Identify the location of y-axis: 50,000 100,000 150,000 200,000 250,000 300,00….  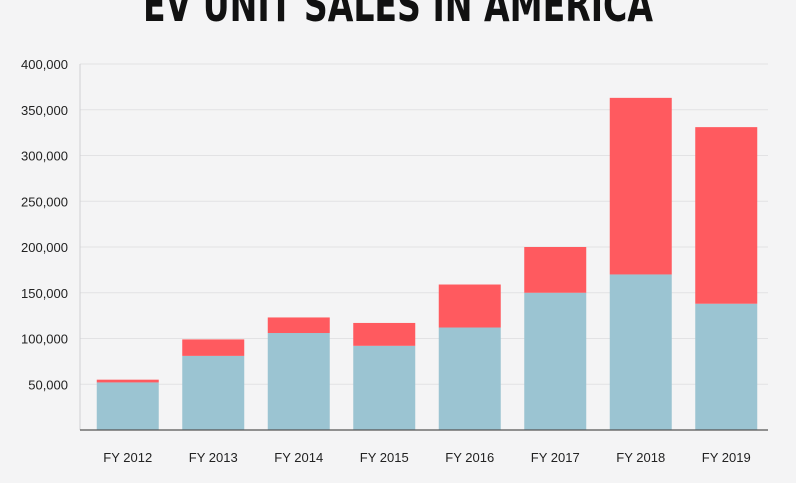
(51, 243).